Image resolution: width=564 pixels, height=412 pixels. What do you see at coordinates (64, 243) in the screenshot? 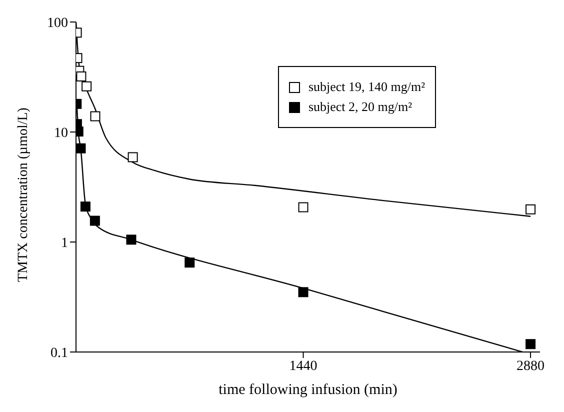
I see `y-tick-label: 1` at bounding box center [64, 243].